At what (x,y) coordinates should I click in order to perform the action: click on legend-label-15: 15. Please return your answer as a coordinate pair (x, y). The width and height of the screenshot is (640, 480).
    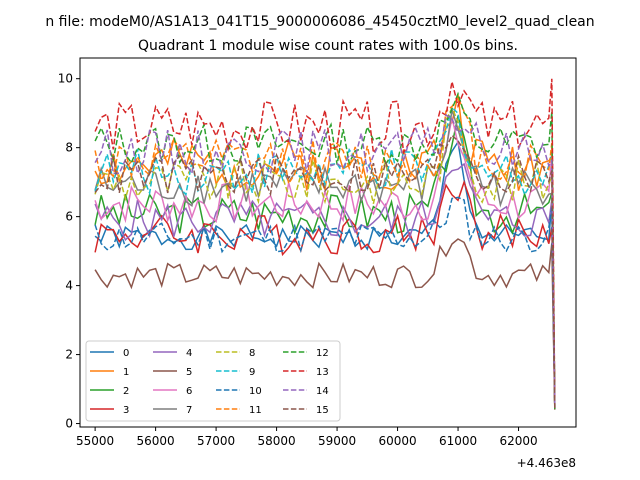
    Looking at the image, I should click on (322, 410).